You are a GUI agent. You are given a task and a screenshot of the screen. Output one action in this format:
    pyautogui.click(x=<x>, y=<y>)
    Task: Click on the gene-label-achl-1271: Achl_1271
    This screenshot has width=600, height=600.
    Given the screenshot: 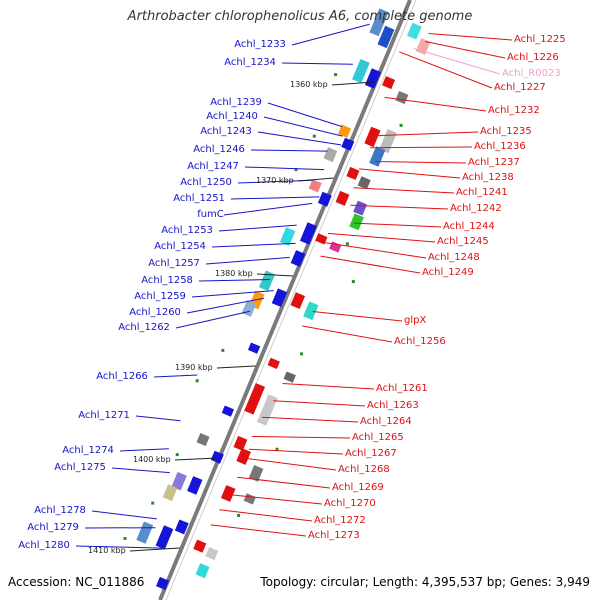 What is the action you would take?
    pyautogui.click(x=104, y=415)
    